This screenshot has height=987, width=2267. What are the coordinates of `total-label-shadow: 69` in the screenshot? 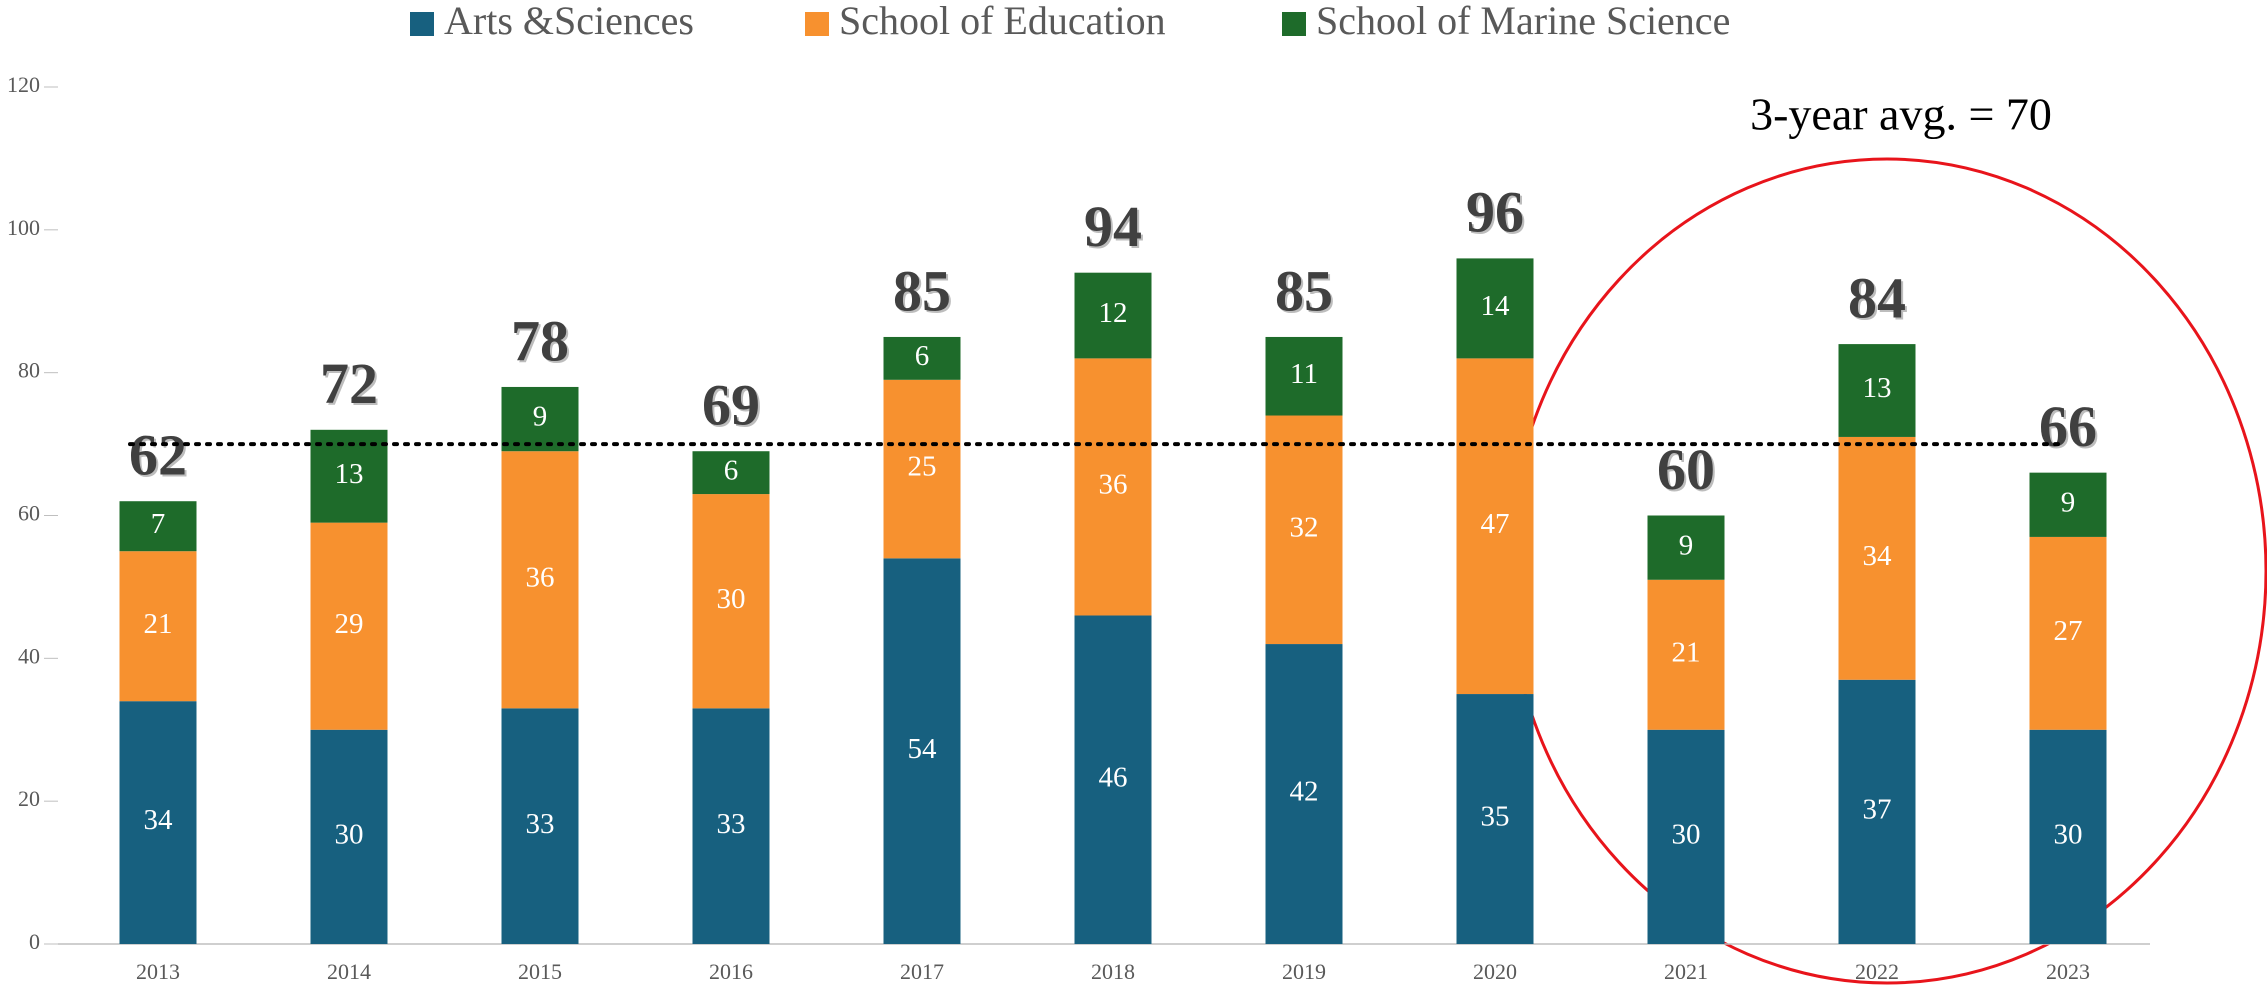 It's located at (731, 405).